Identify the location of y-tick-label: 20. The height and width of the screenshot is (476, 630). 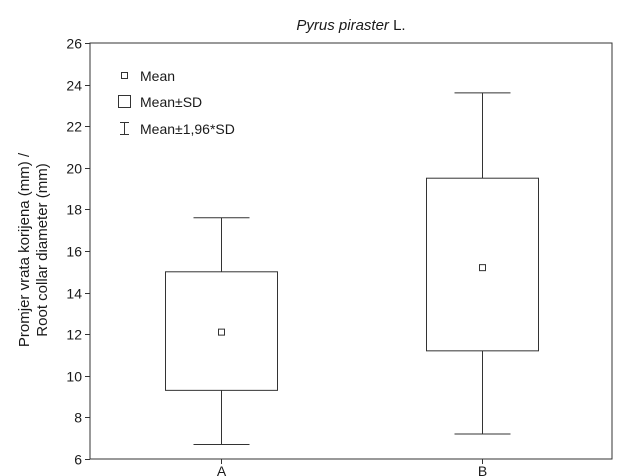
(74, 169).